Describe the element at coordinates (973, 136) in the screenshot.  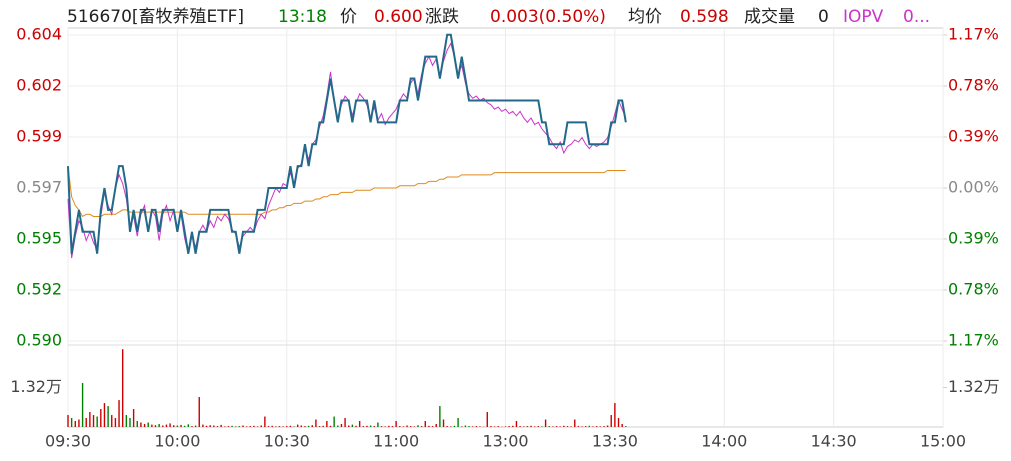
I see `y2-tick-label: 0.39%` at that location.